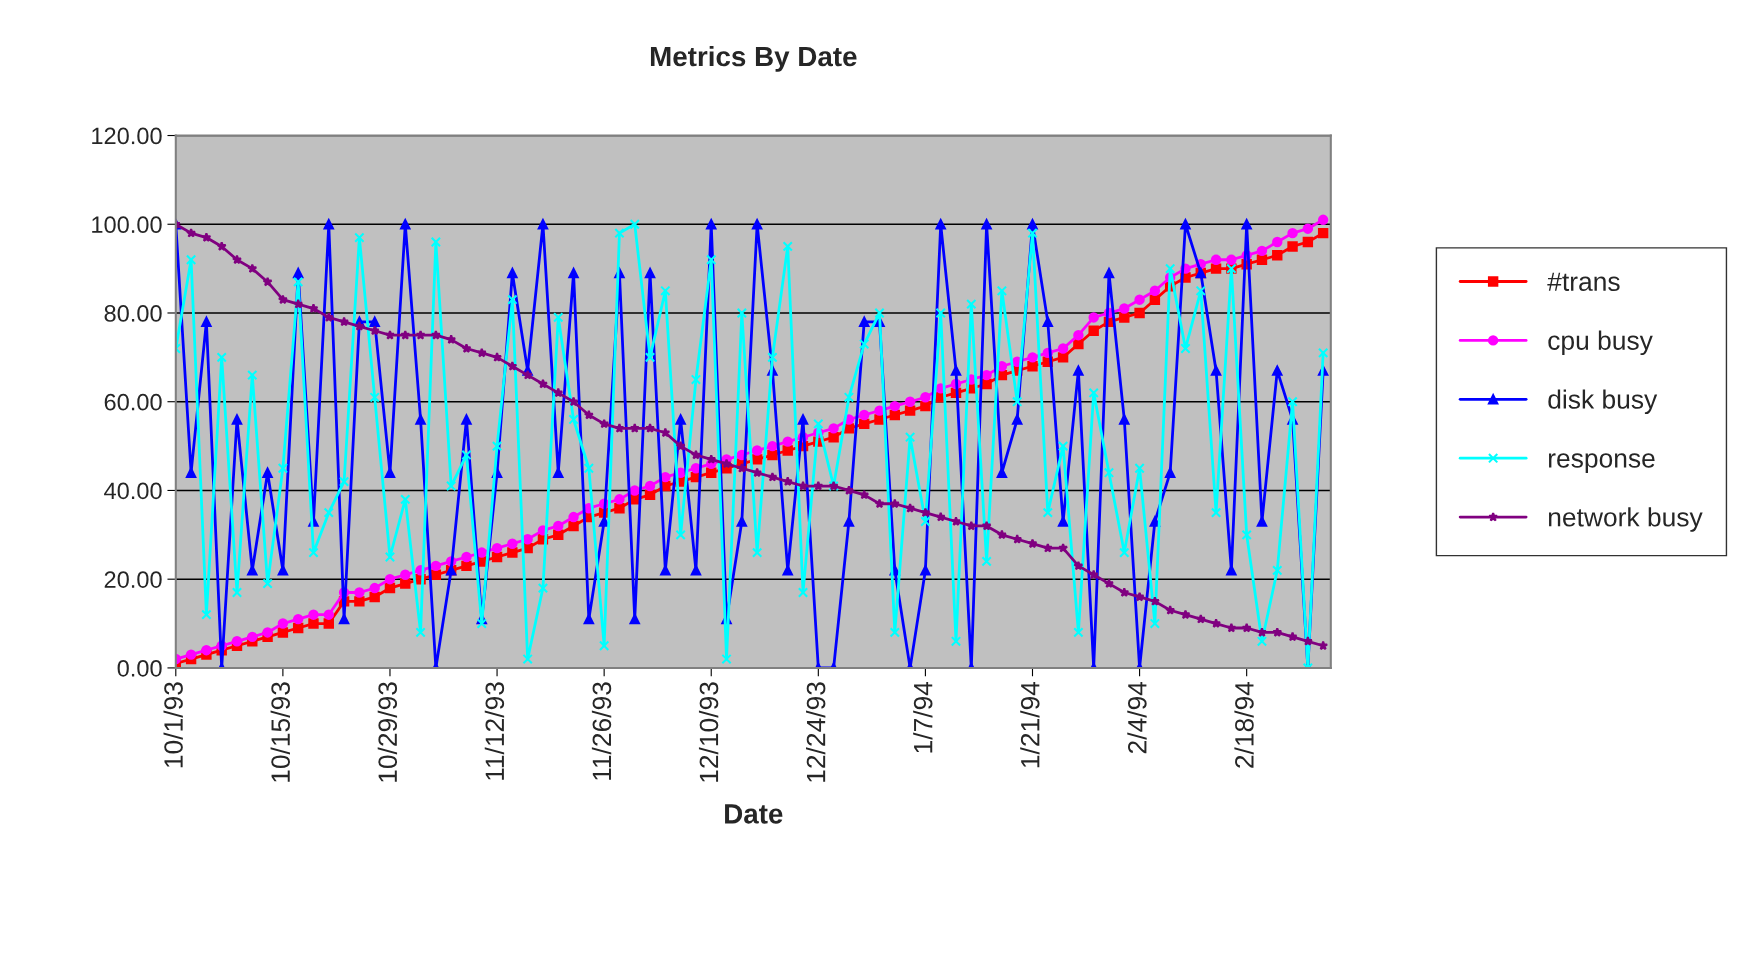  I want to click on legend-label: disk busy, so click(1603, 402).